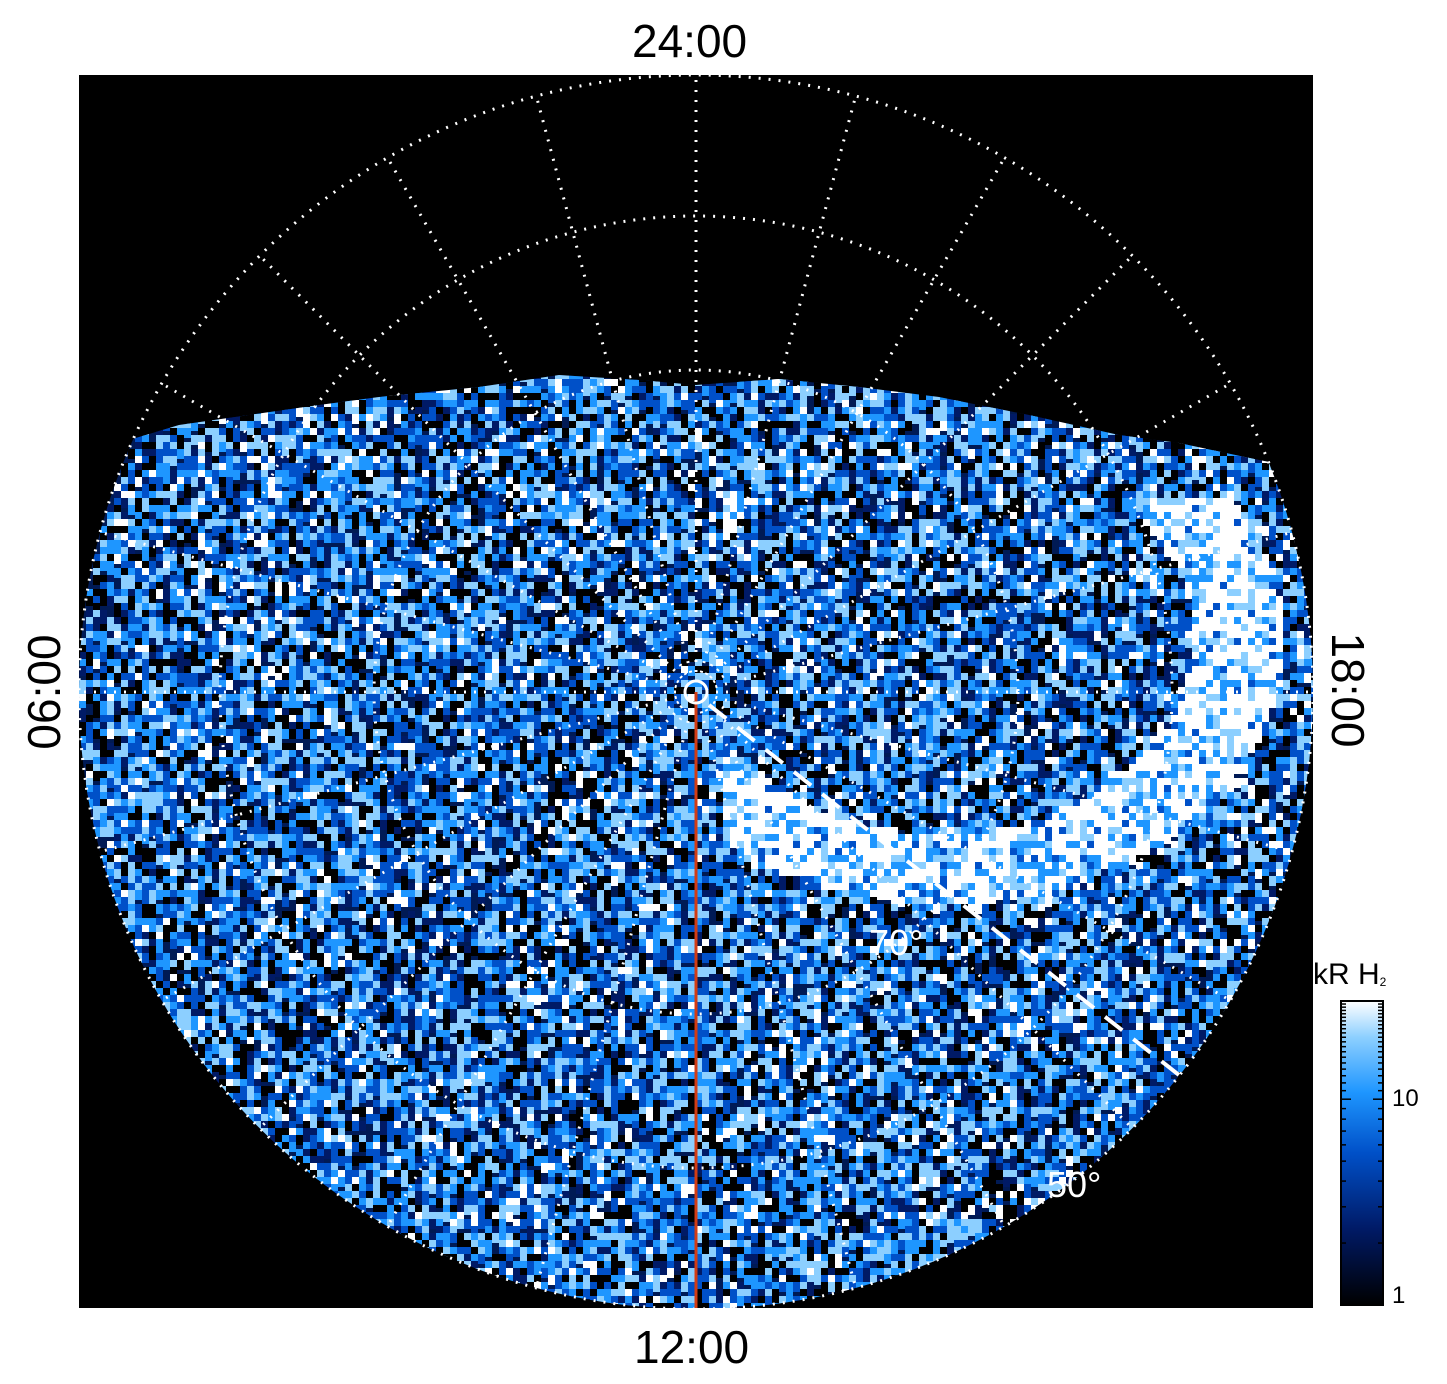  What do you see at coordinates (690, 41) in the screenshot?
I see `local-time-label-24: 24:00` at bounding box center [690, 41].